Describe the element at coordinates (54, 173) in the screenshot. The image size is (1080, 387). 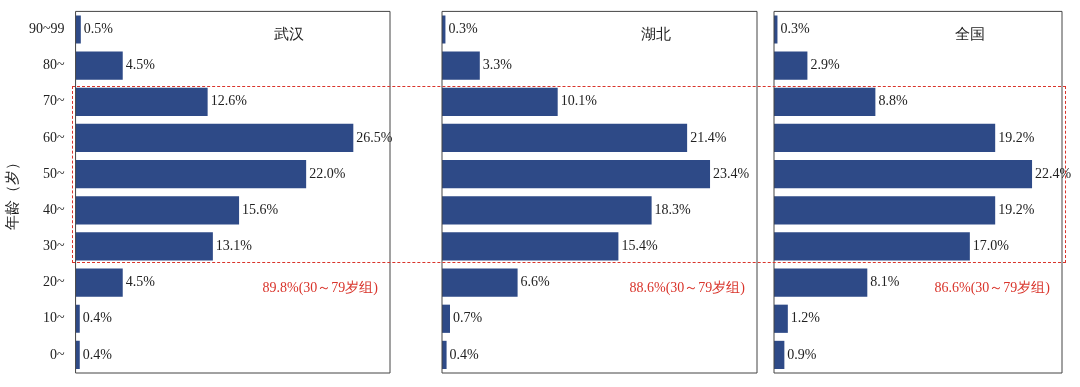
I see `y-tick-label: 50~` at that location.